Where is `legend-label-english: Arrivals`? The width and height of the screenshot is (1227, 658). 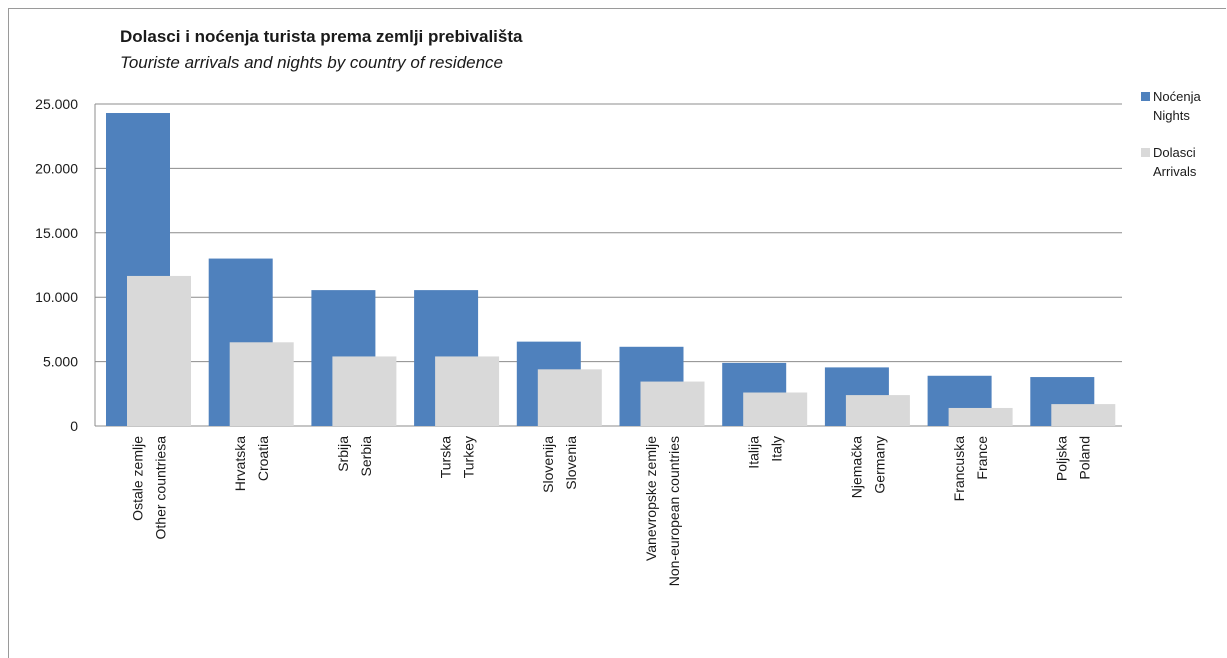
legend-label-english: Arrivals is located at coordinates (1175, 171).